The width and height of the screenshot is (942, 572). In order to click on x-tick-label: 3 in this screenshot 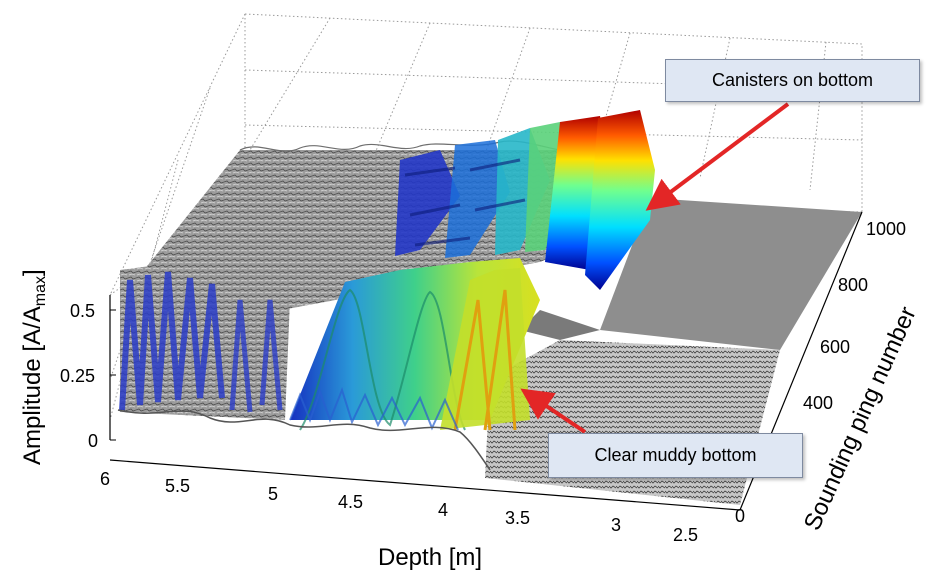, I will do `click(616, 525)`.